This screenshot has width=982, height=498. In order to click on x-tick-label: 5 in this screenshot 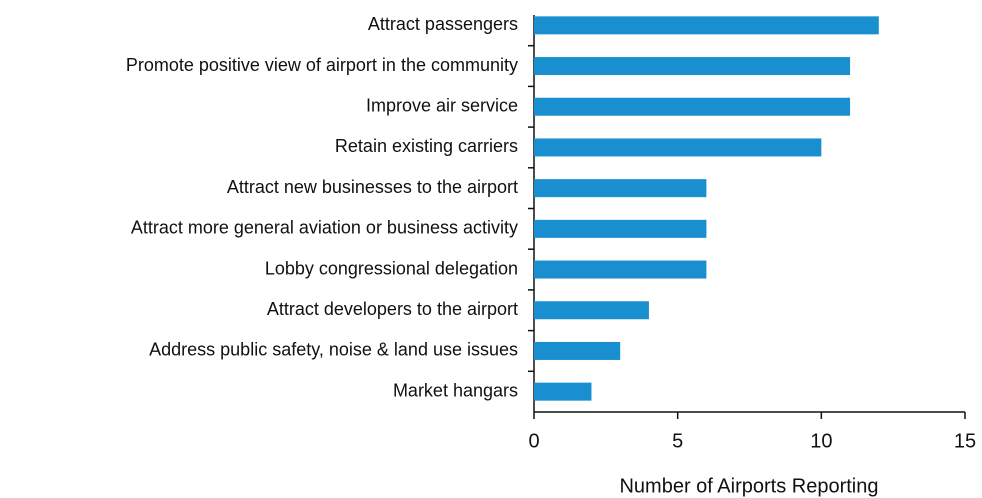, I will do `click(677, 441)`.